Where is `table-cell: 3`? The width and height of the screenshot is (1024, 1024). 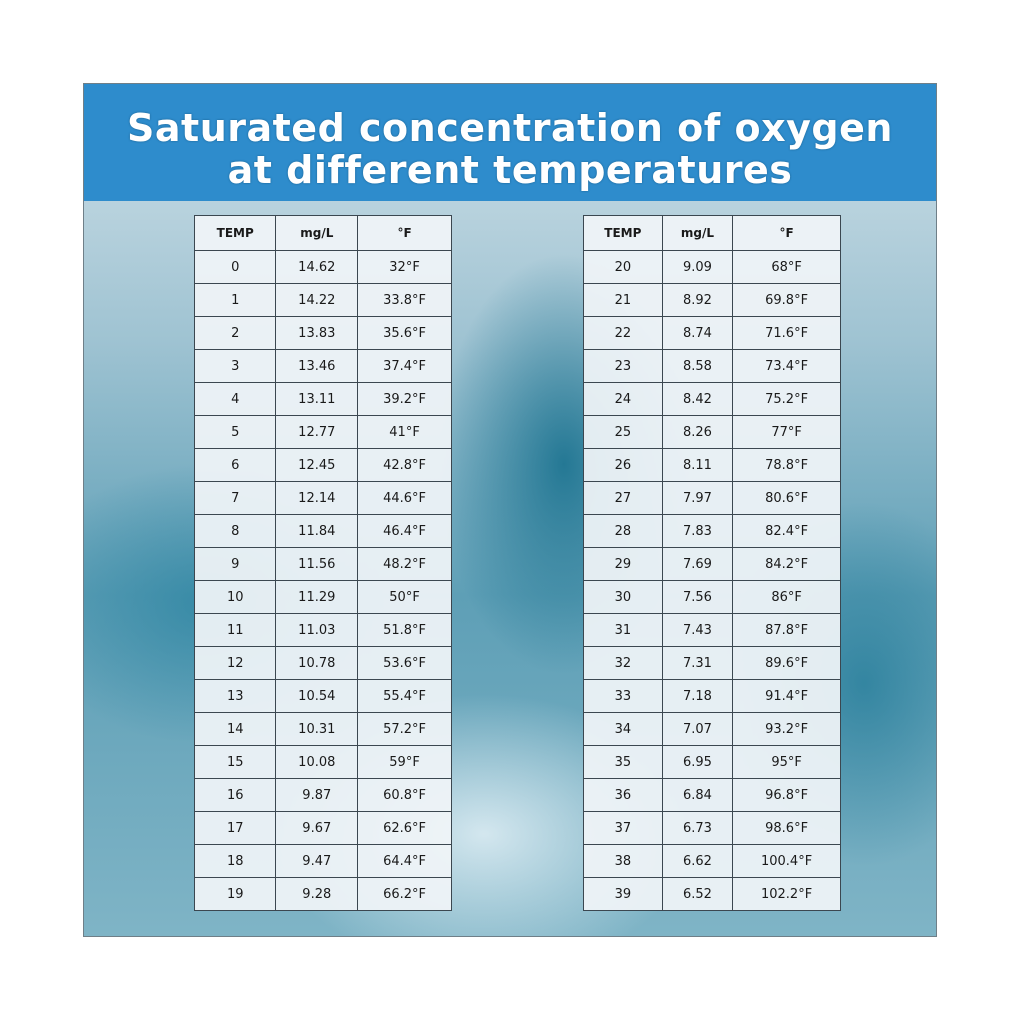
table-cell: 3 is located at coordinates (235, 366).